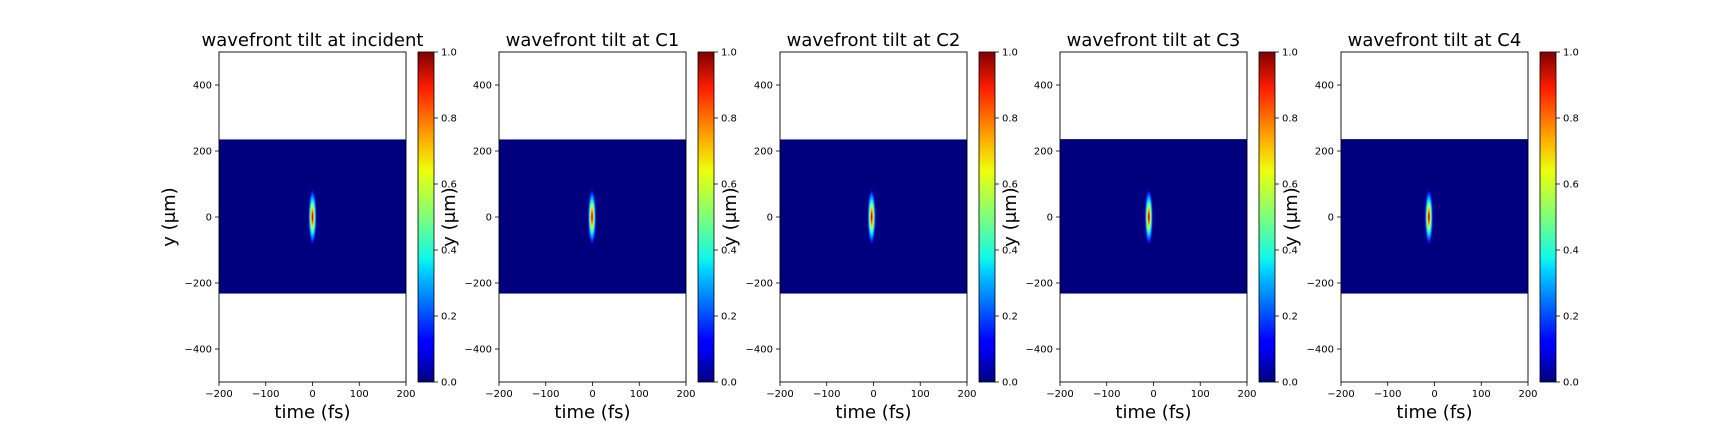  I want to click on panel-title: wavefront tilt at C1, so click(593, 40).